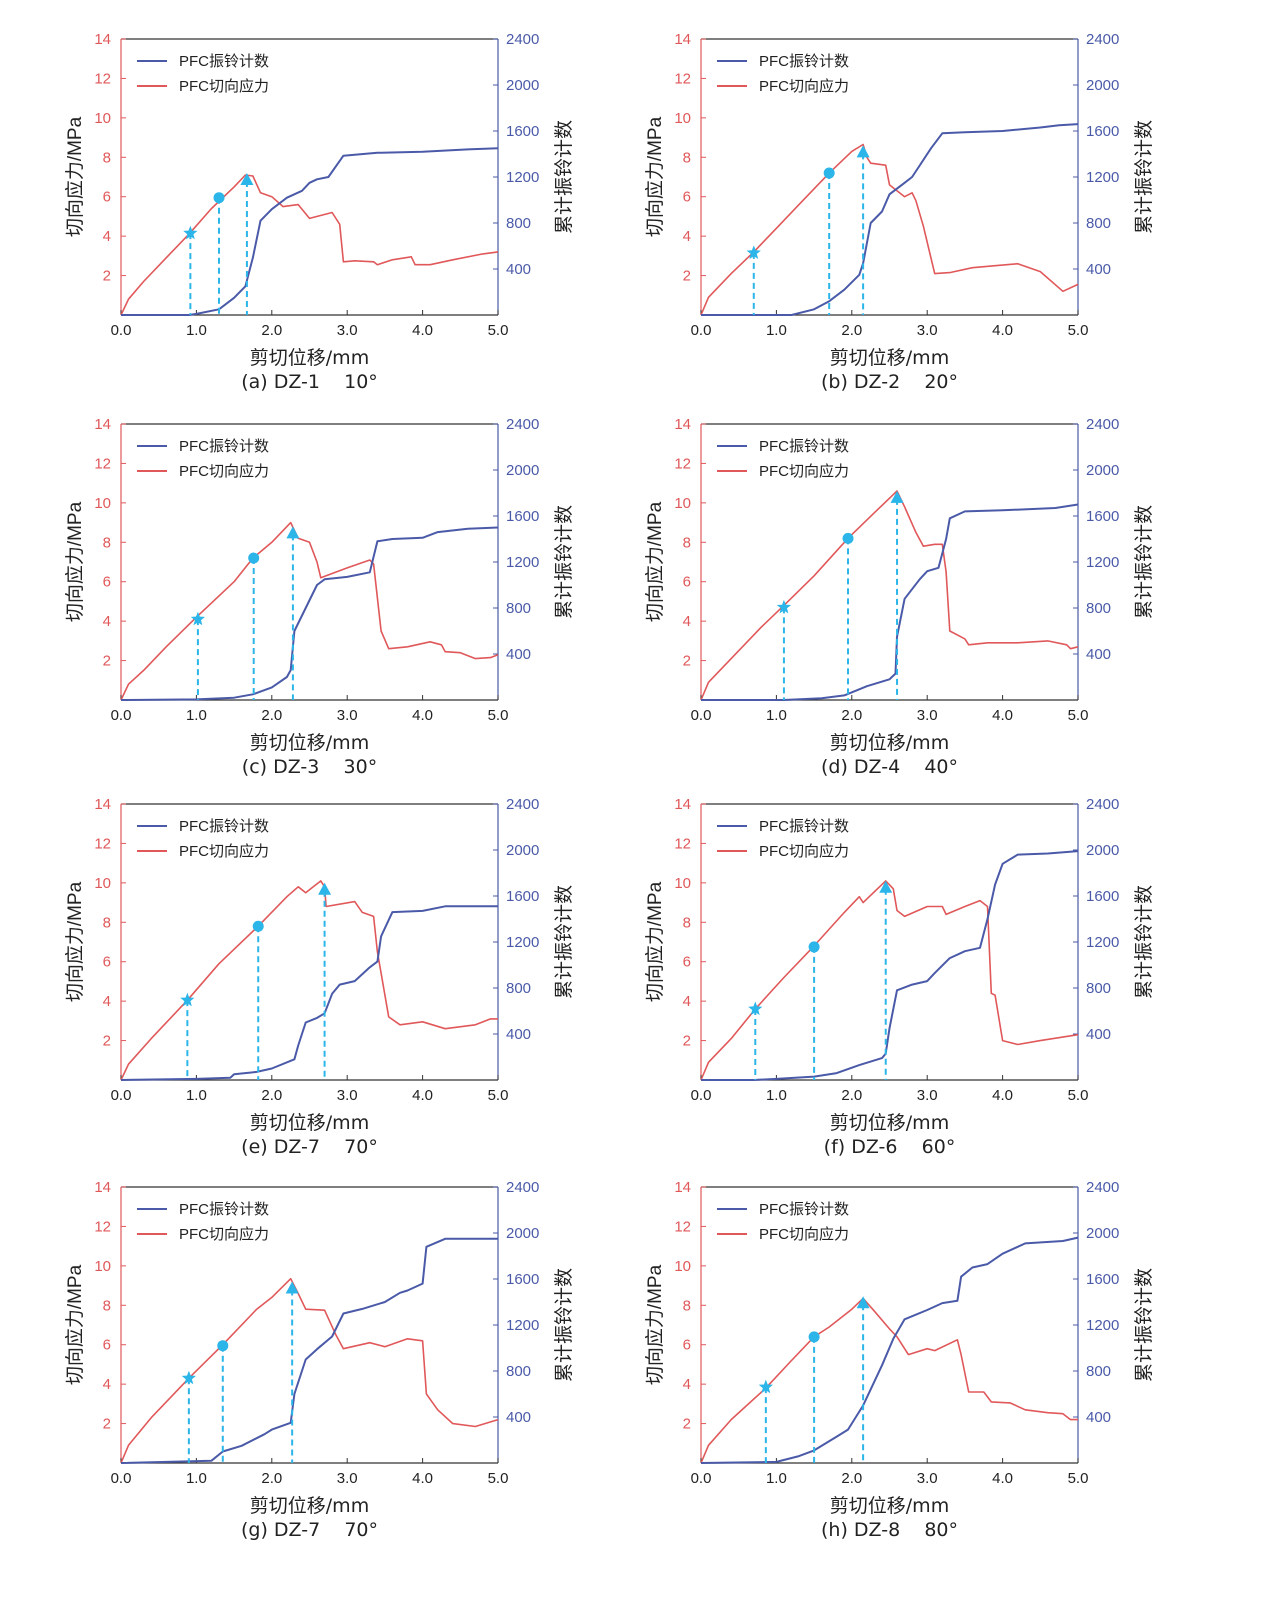  What do you see at coordinates (309, 382) in the screenshot?
I see `chart-caption: (a) DZ-1 10°` at bounding box center [309, 382].